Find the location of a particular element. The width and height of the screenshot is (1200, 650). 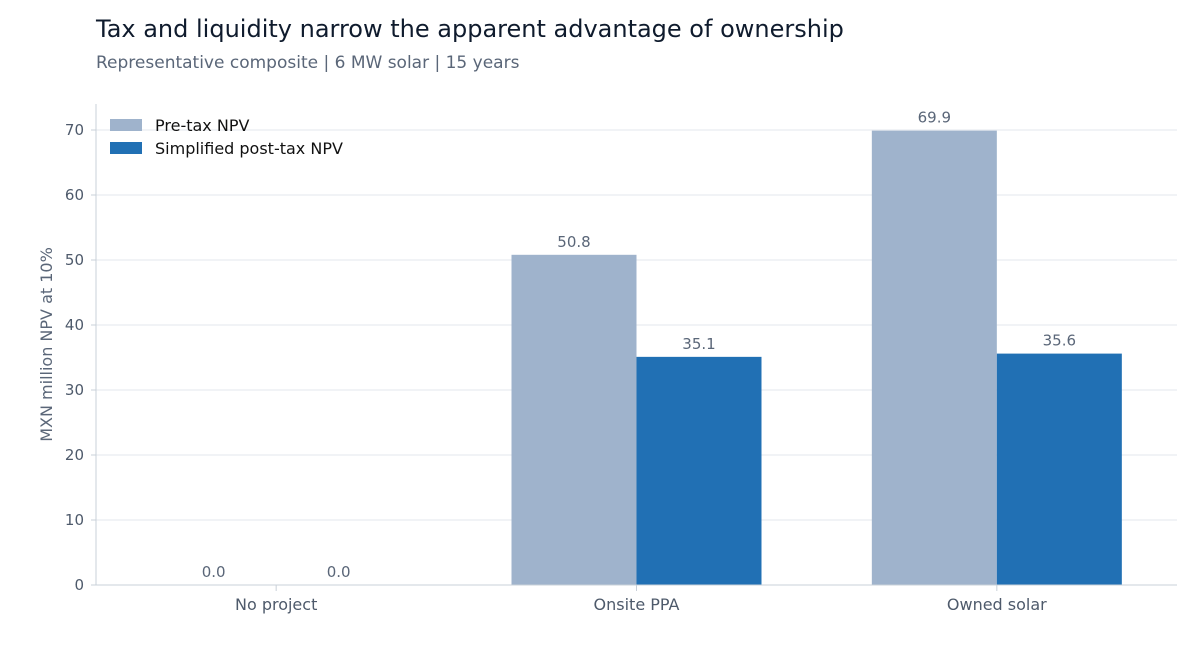

data-label-simplified-post-tax-npv-owned-solar: 35.6 is located at coordinates (1059, 341).